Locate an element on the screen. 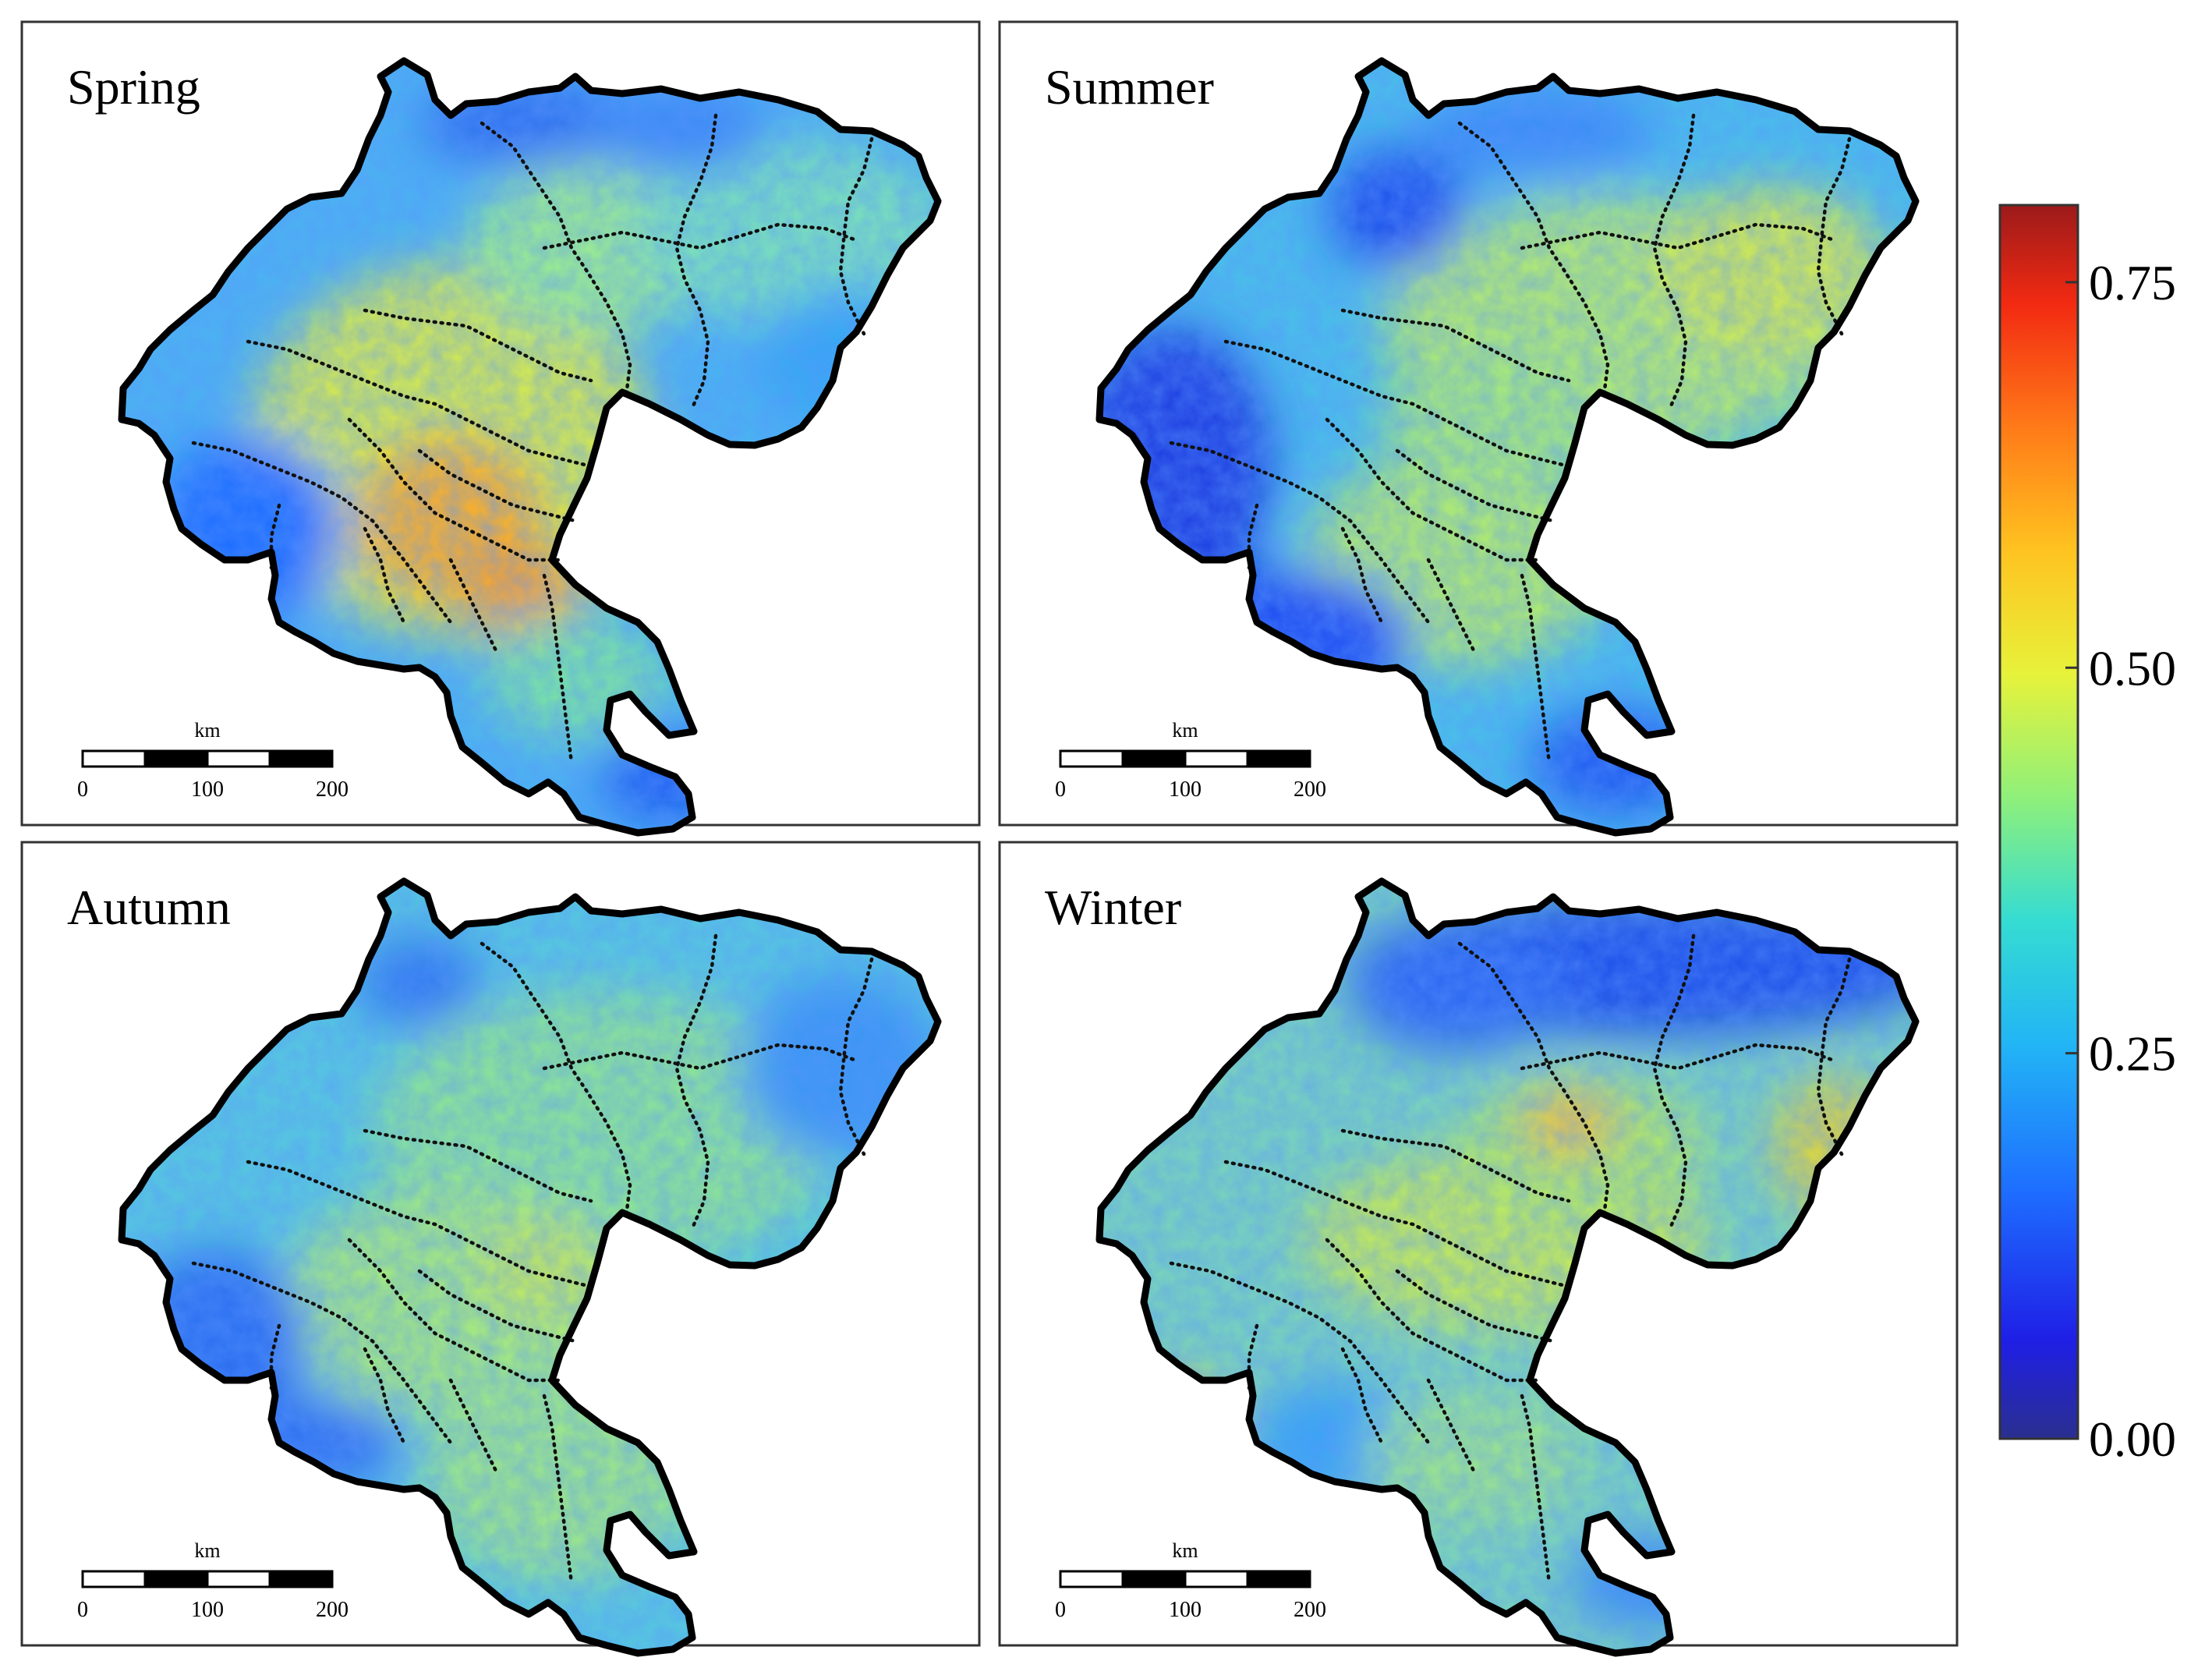 The image size is (2212, 1668). colorbar-tick-label: 0.75 is located at coordinates (2133, 282).